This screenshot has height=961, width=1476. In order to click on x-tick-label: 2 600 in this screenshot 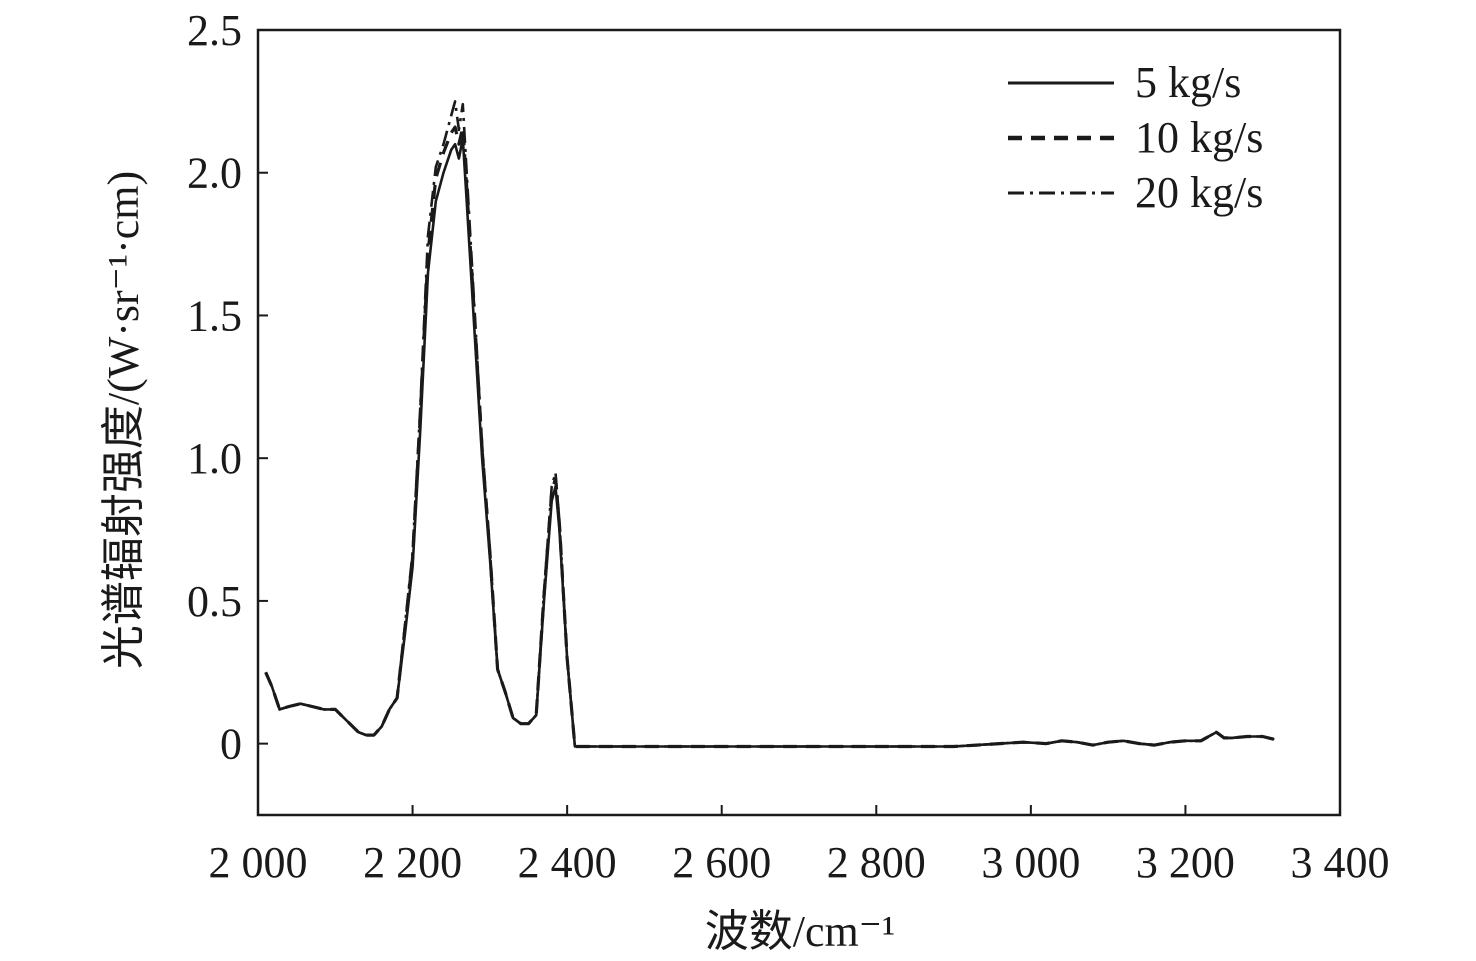, I will do `click(721, 862)`.